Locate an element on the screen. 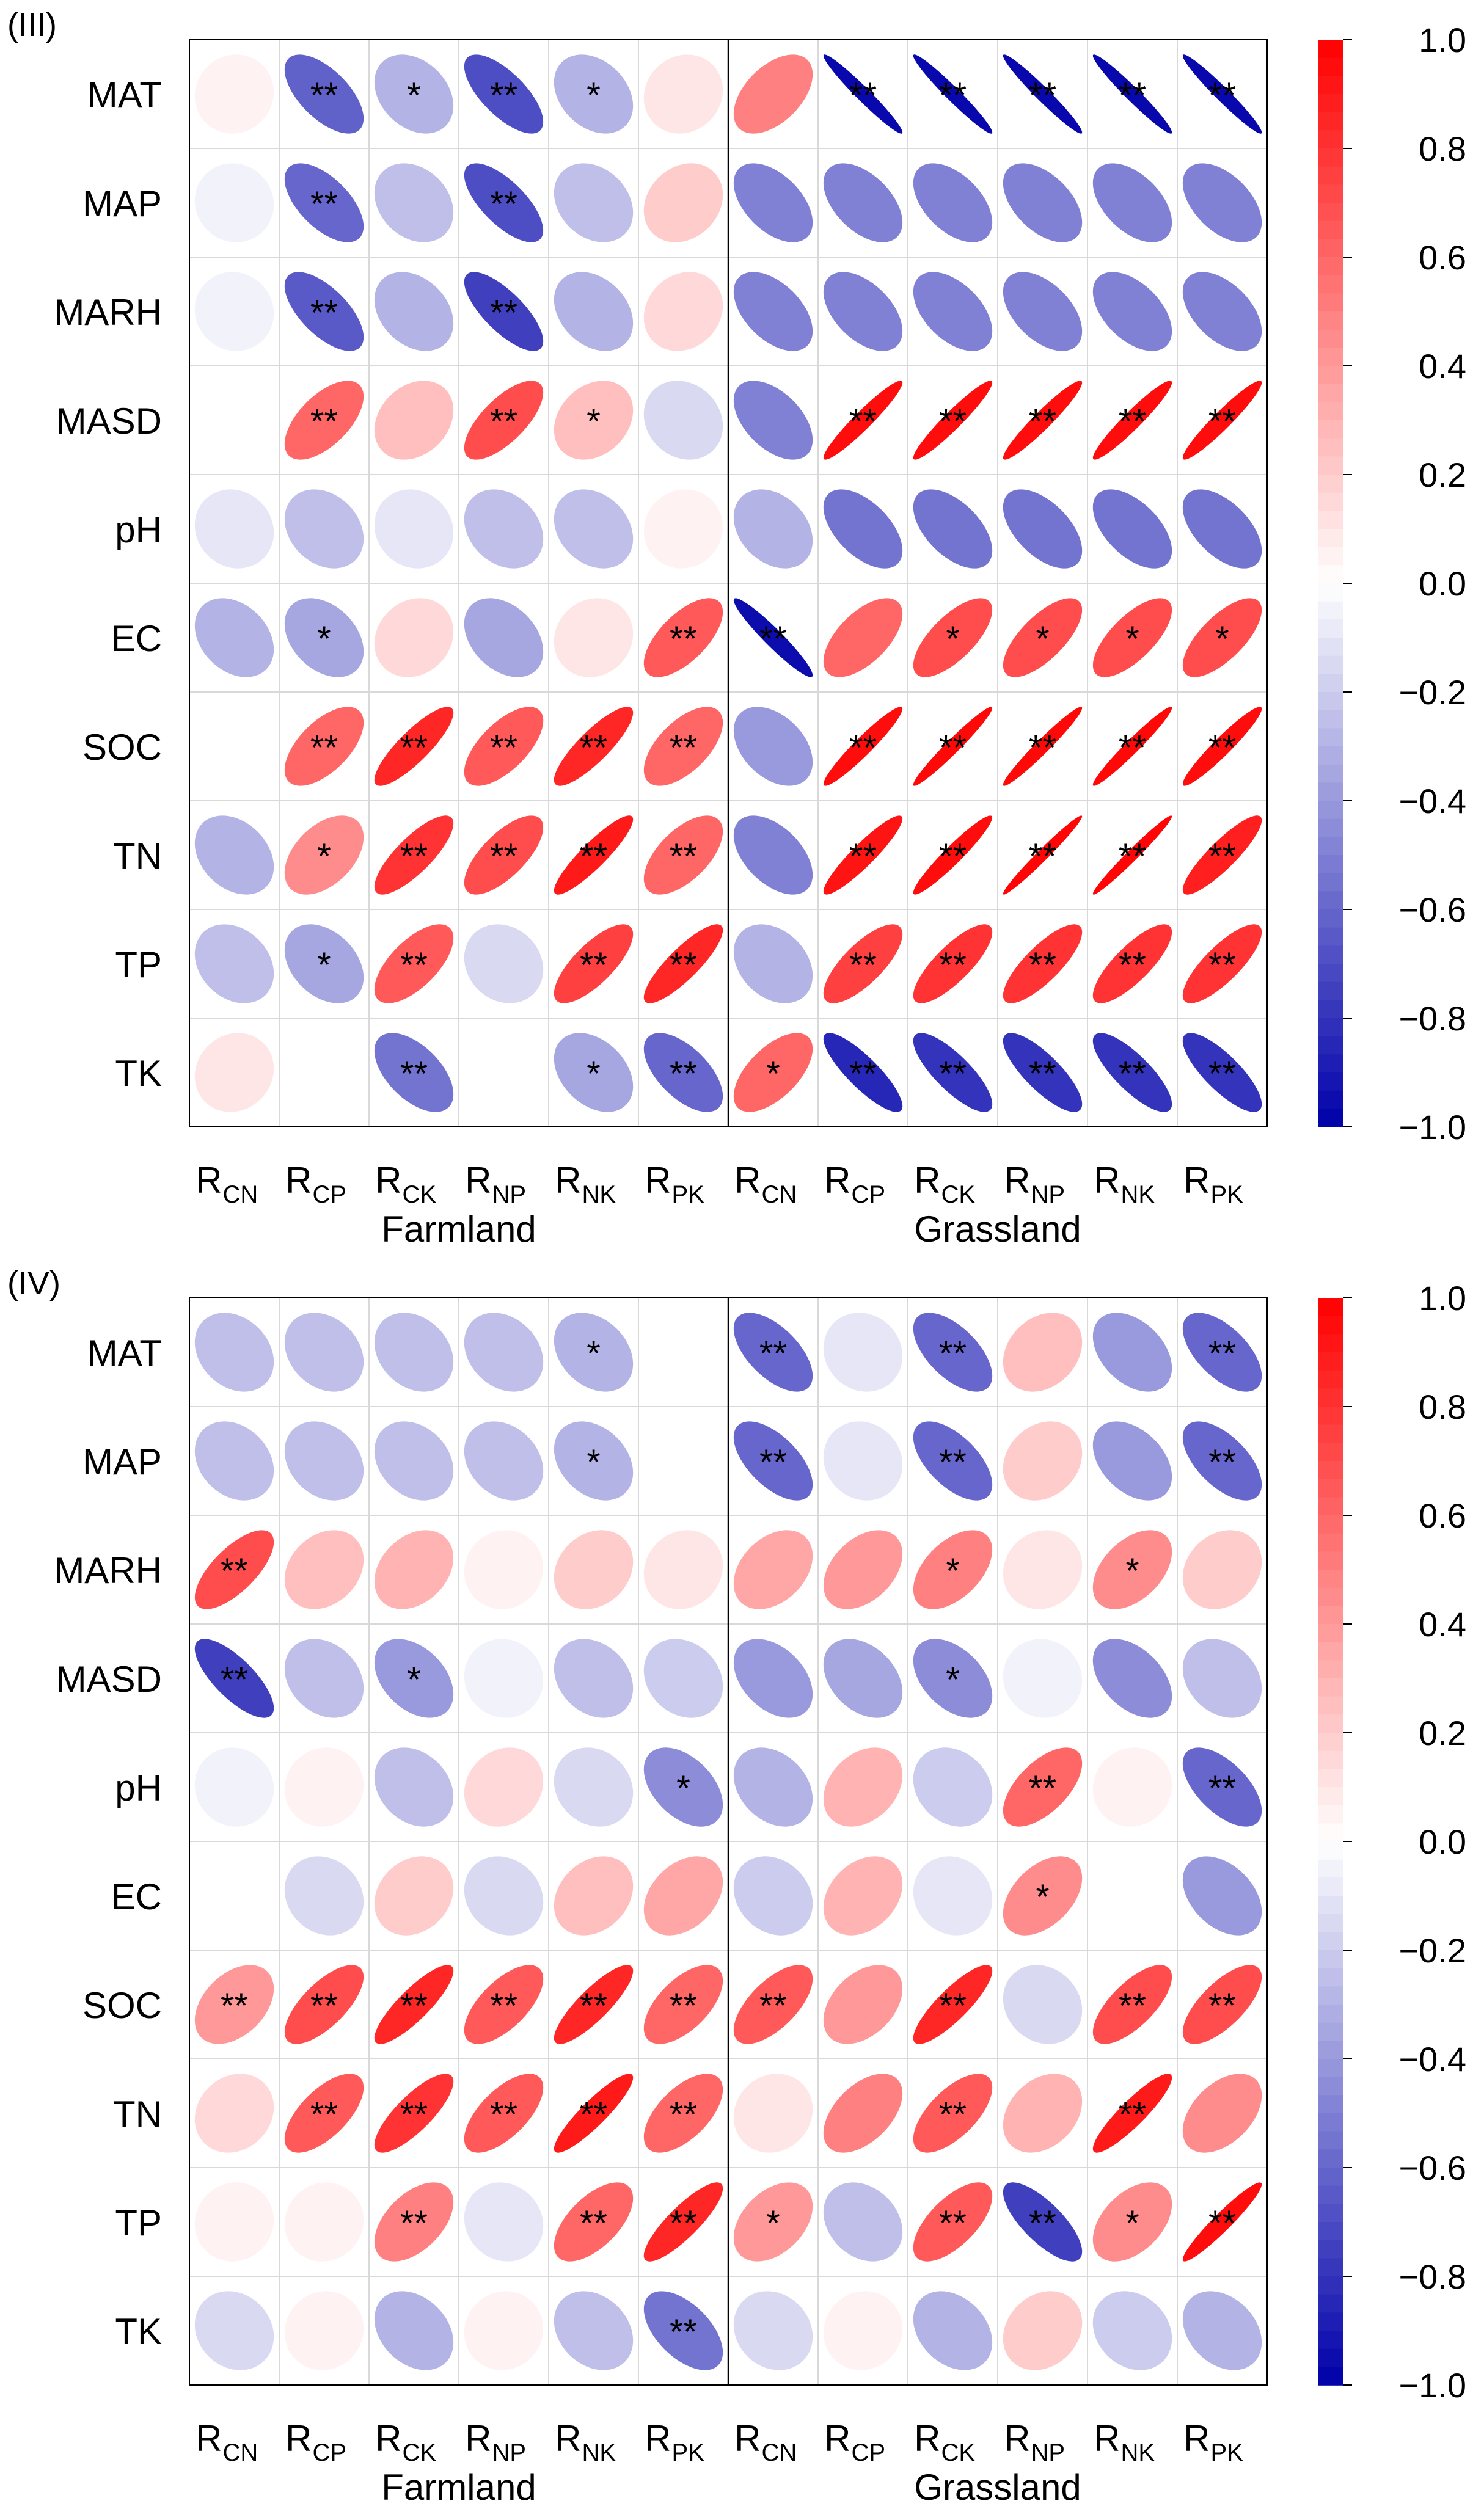  colorbar-tick-label: −0.4 is located at coordinates (1432, 801).